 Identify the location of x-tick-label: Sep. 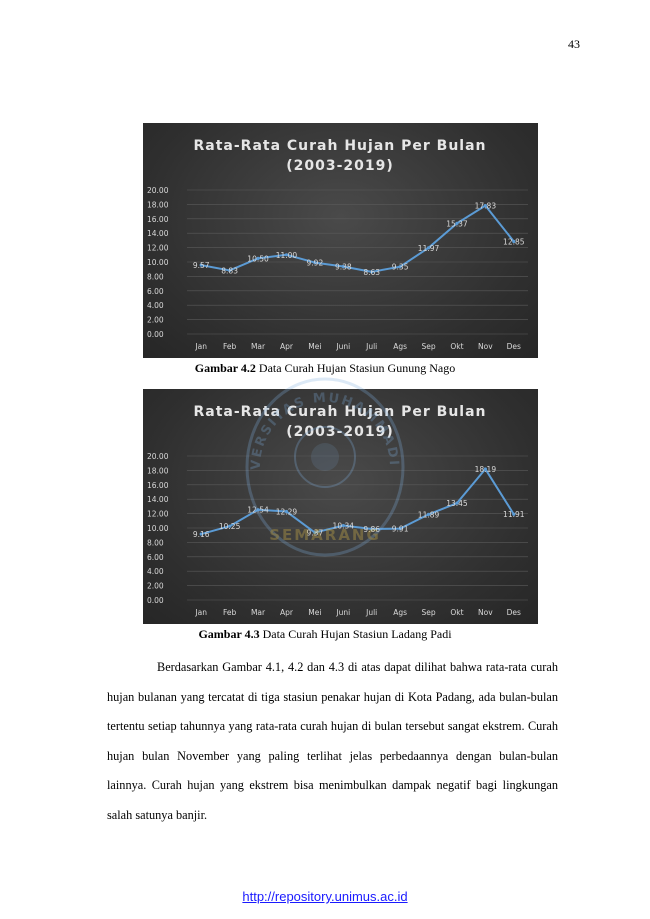
(428, 612).